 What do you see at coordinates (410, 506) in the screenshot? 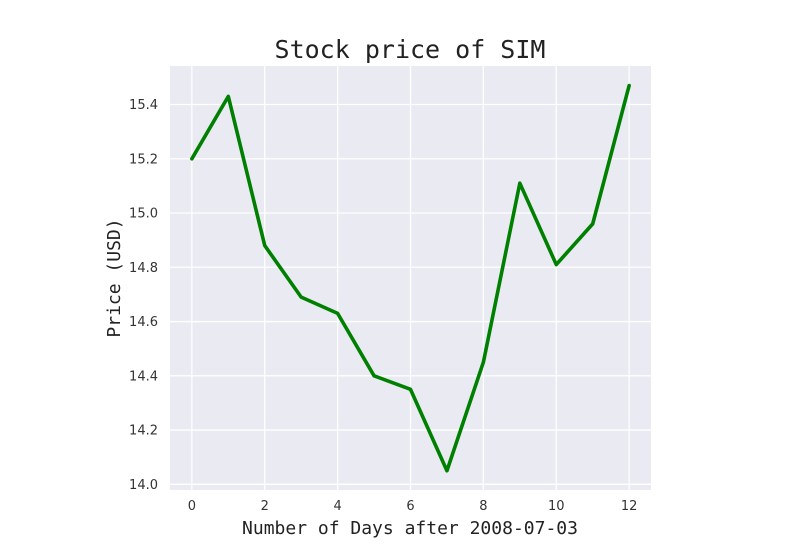
I see `x-tick-label: 6` at bounding box center [410, 506].